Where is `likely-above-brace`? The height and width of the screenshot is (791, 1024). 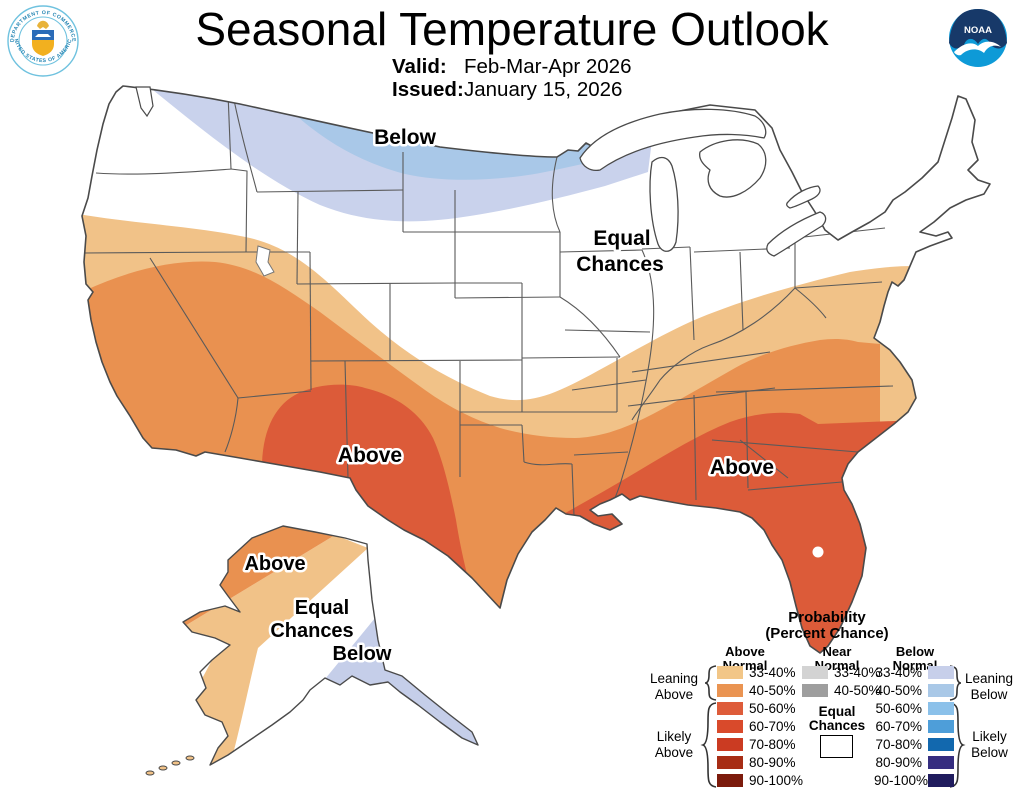 likely-above-brace is located at coordinates (708, 745).